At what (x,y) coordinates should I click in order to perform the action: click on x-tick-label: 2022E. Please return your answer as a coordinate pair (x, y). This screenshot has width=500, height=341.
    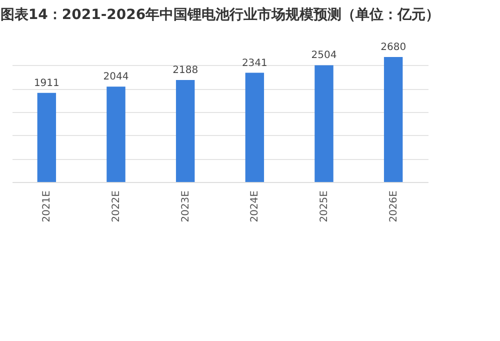
    Looking at the image, I should click on (116, 206).